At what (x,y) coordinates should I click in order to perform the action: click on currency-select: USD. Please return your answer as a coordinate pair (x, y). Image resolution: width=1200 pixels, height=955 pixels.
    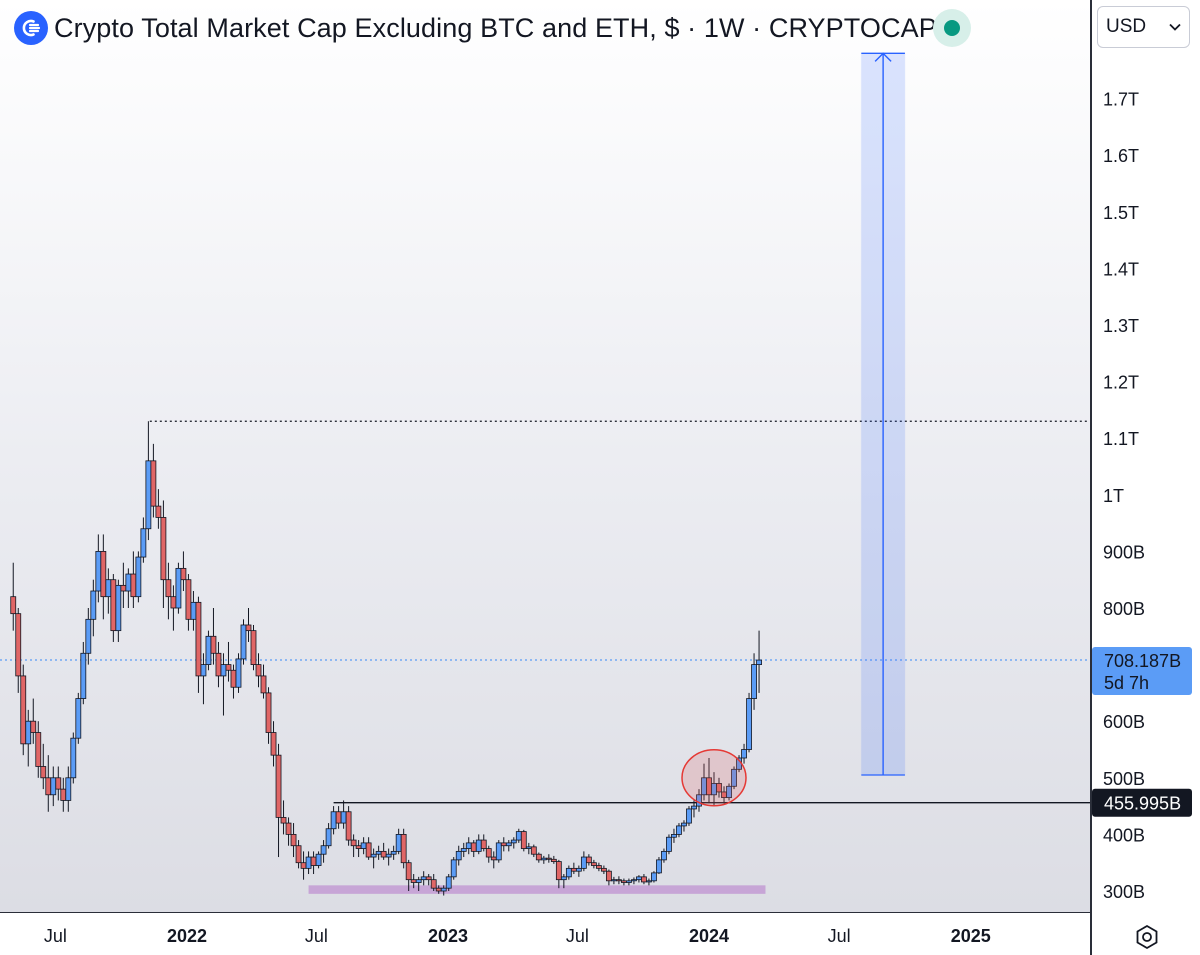
    Looking at the image, I should click on (1143, 27).